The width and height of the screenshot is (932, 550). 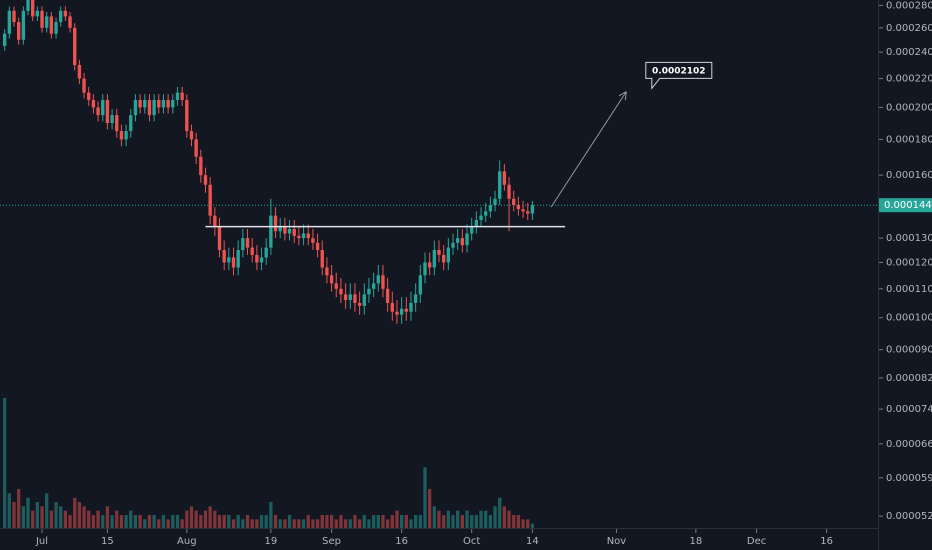 I want to click on callout-box, so click(x=679, y=75).